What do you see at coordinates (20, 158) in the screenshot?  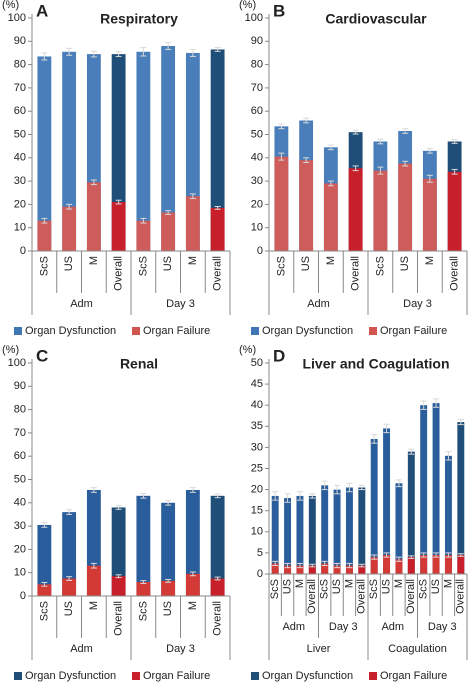 I see `y-tick-label: 40` at bounding box center [20, 158].